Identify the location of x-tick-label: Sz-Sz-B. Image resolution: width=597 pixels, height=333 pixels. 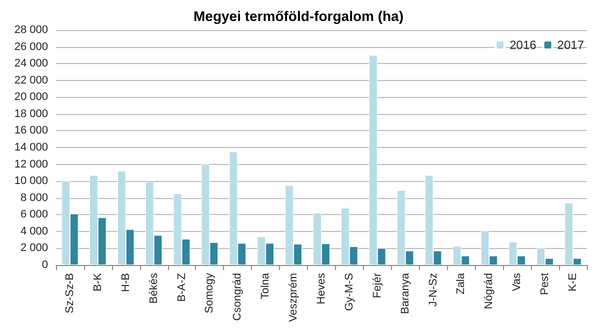
(70, 293).